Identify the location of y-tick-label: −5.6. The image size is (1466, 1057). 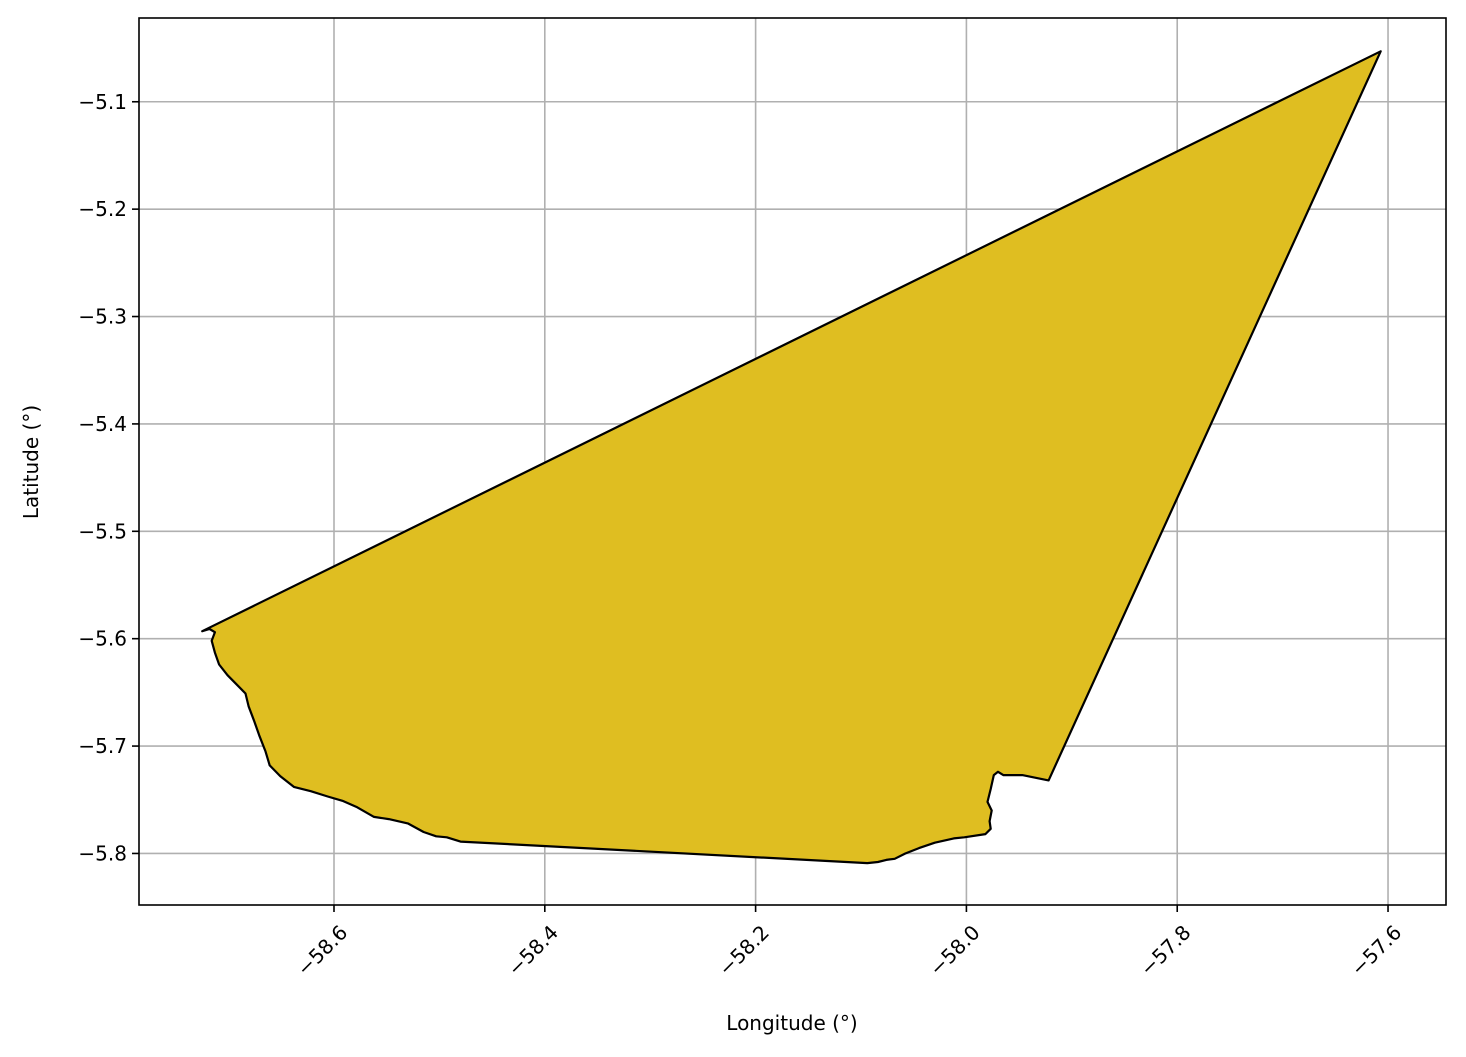
(102, 639).